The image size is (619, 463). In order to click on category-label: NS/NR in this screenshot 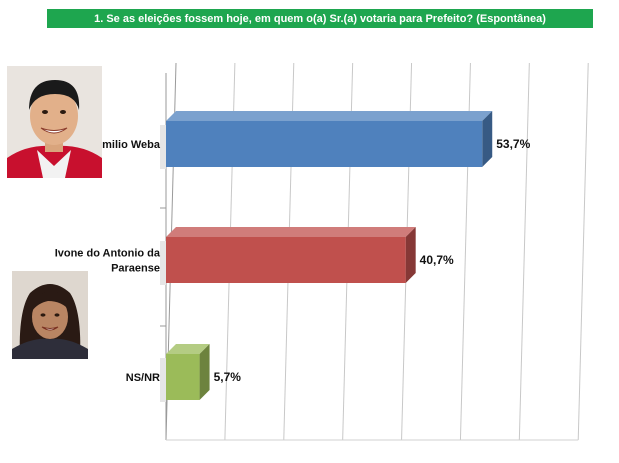, I will do `click(143, 378)`.